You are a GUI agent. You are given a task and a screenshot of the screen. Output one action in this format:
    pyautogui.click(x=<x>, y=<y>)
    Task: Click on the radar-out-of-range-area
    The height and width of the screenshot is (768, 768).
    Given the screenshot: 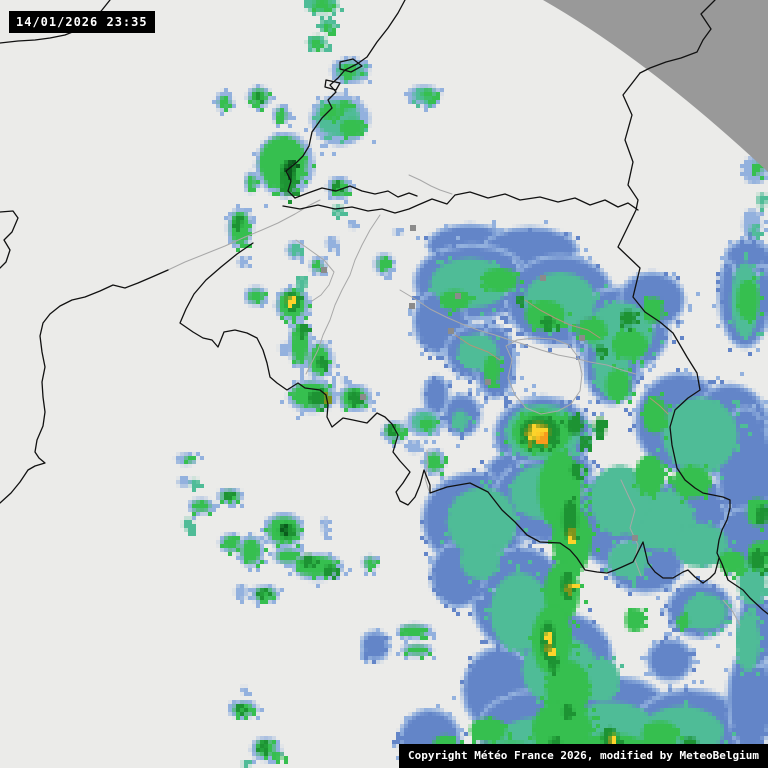 What is the action you would take?
    pyautogui.click(x=655, y=86)
    